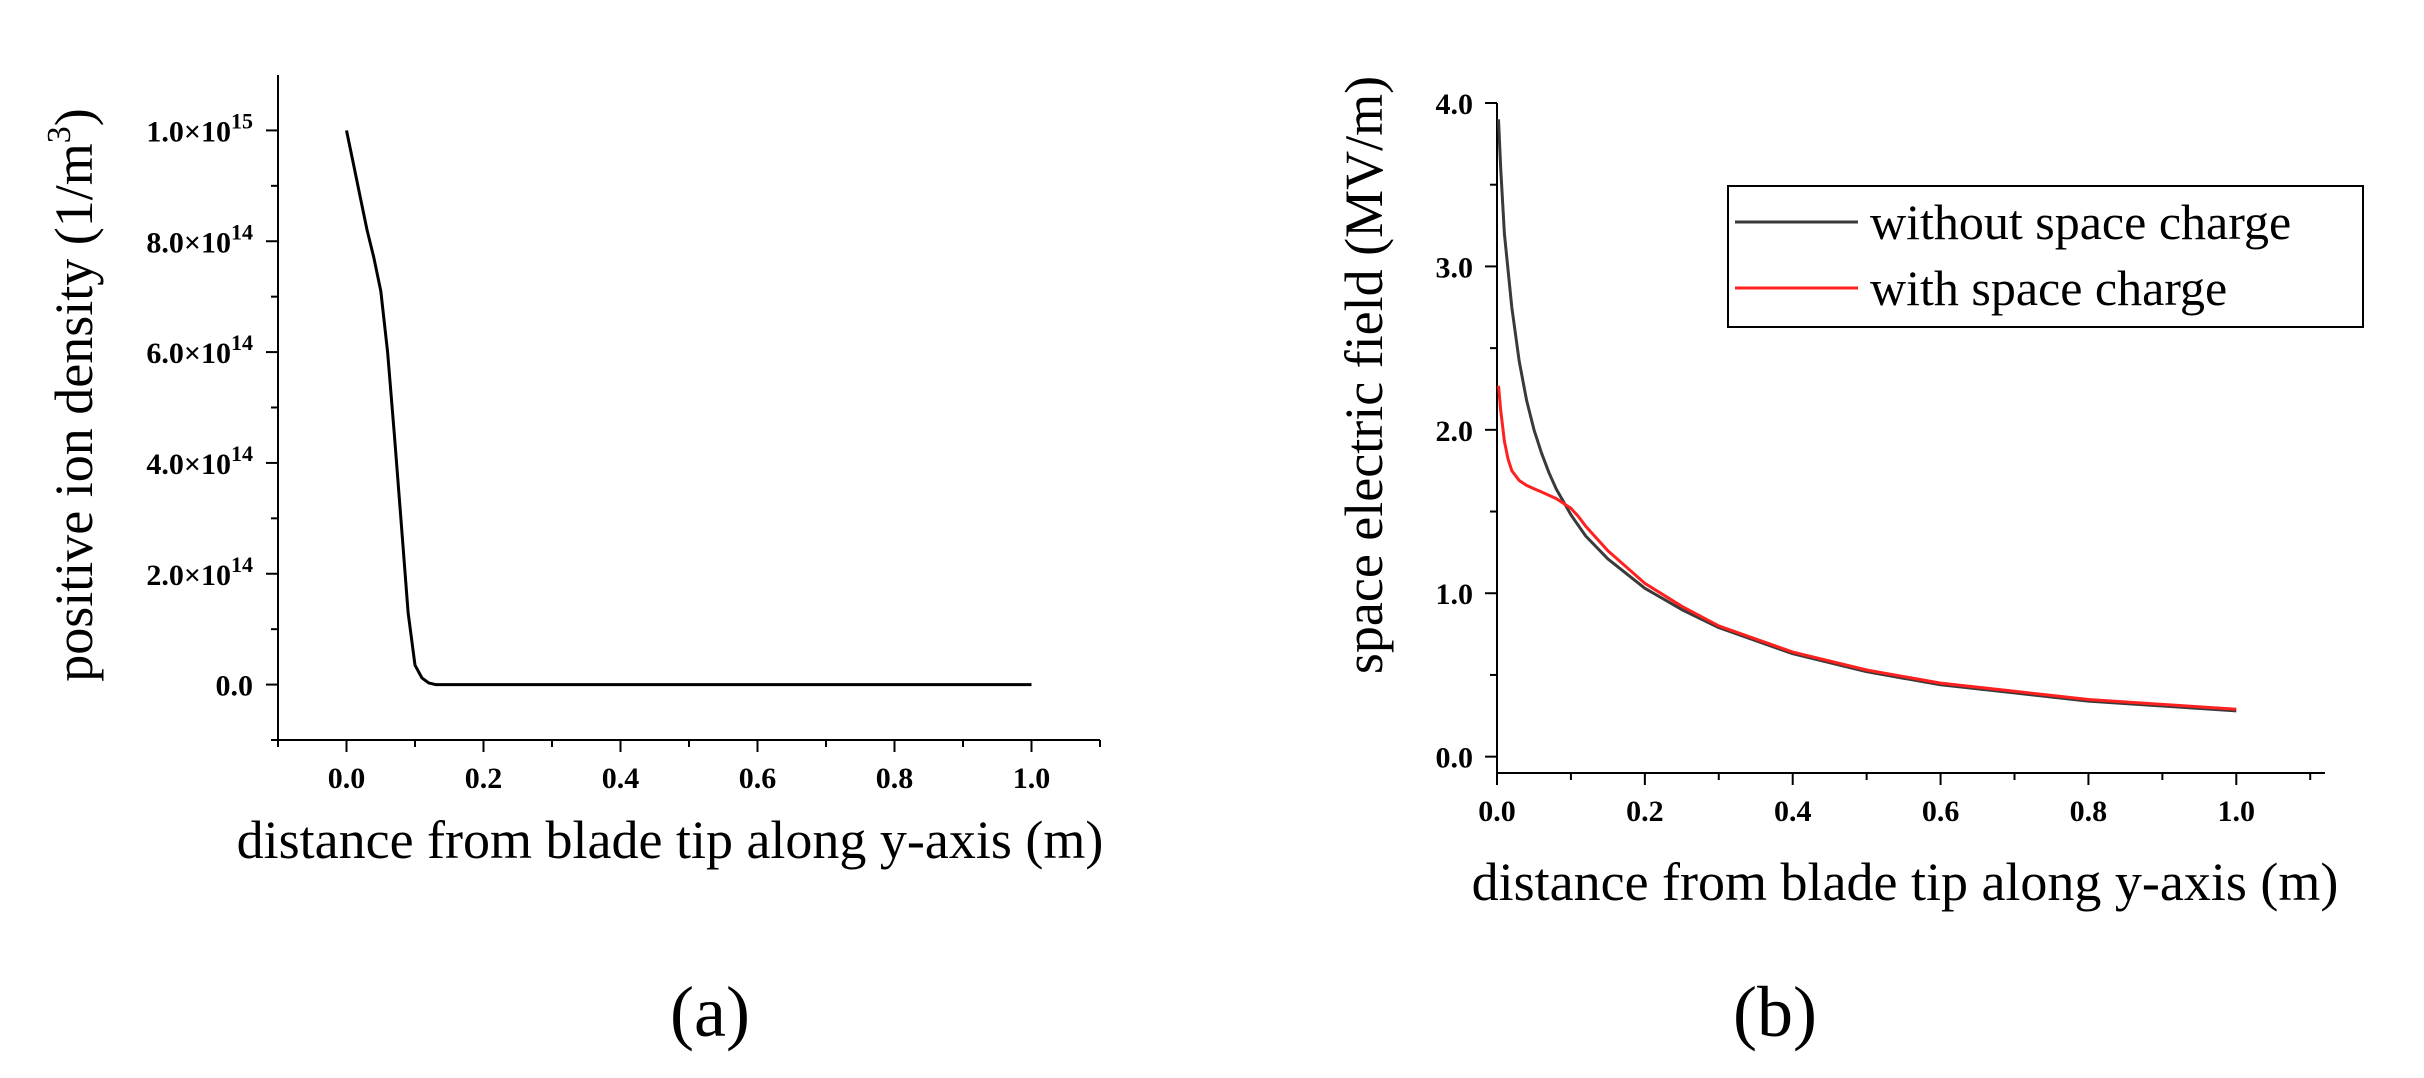  I want to click on chart-b-y-tick-label: 4.0, so click(1455, 104).